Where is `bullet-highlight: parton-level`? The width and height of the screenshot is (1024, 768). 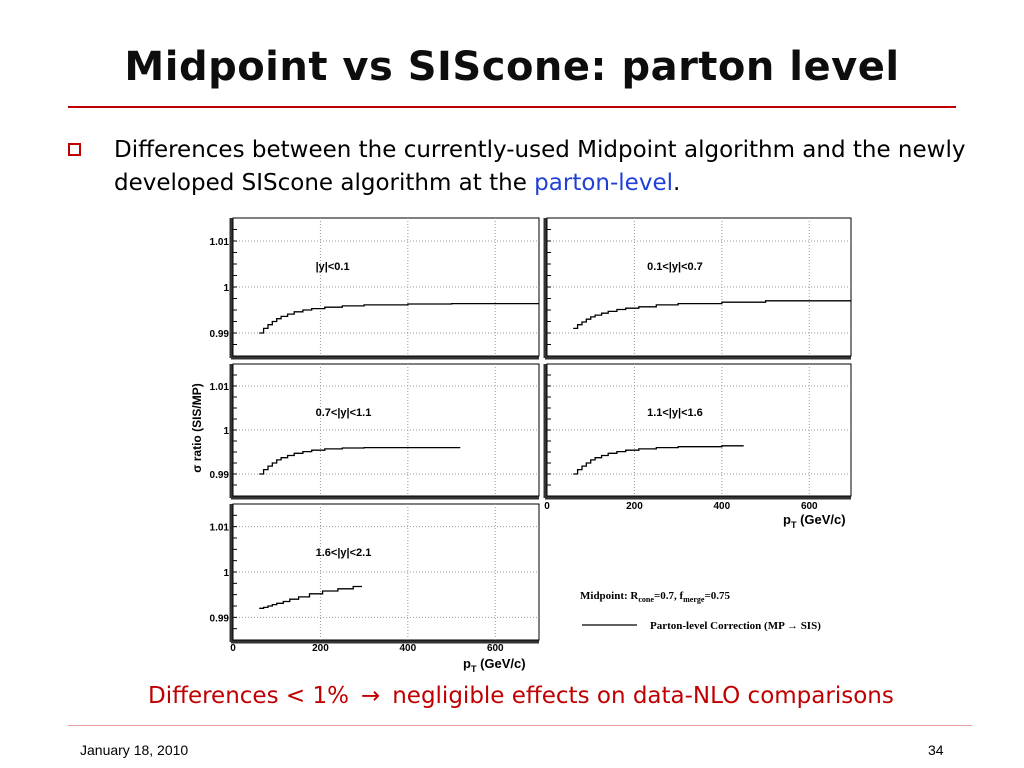
bullet-highlight: parton-level is located at coordinates (603, 183).